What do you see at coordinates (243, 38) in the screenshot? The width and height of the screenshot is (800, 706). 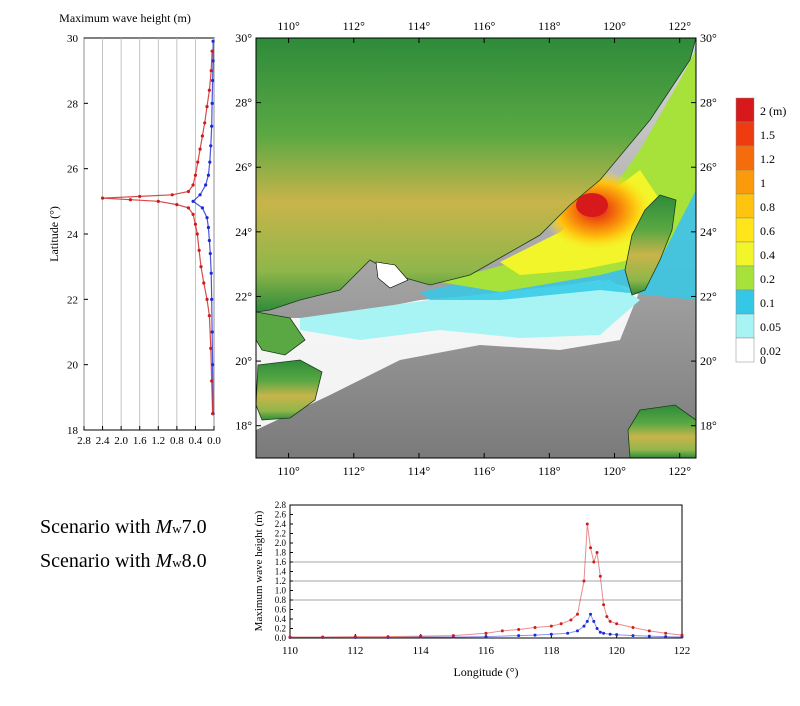 I see `map-lat-label-left: 30°` at bounding box center [243, 38].